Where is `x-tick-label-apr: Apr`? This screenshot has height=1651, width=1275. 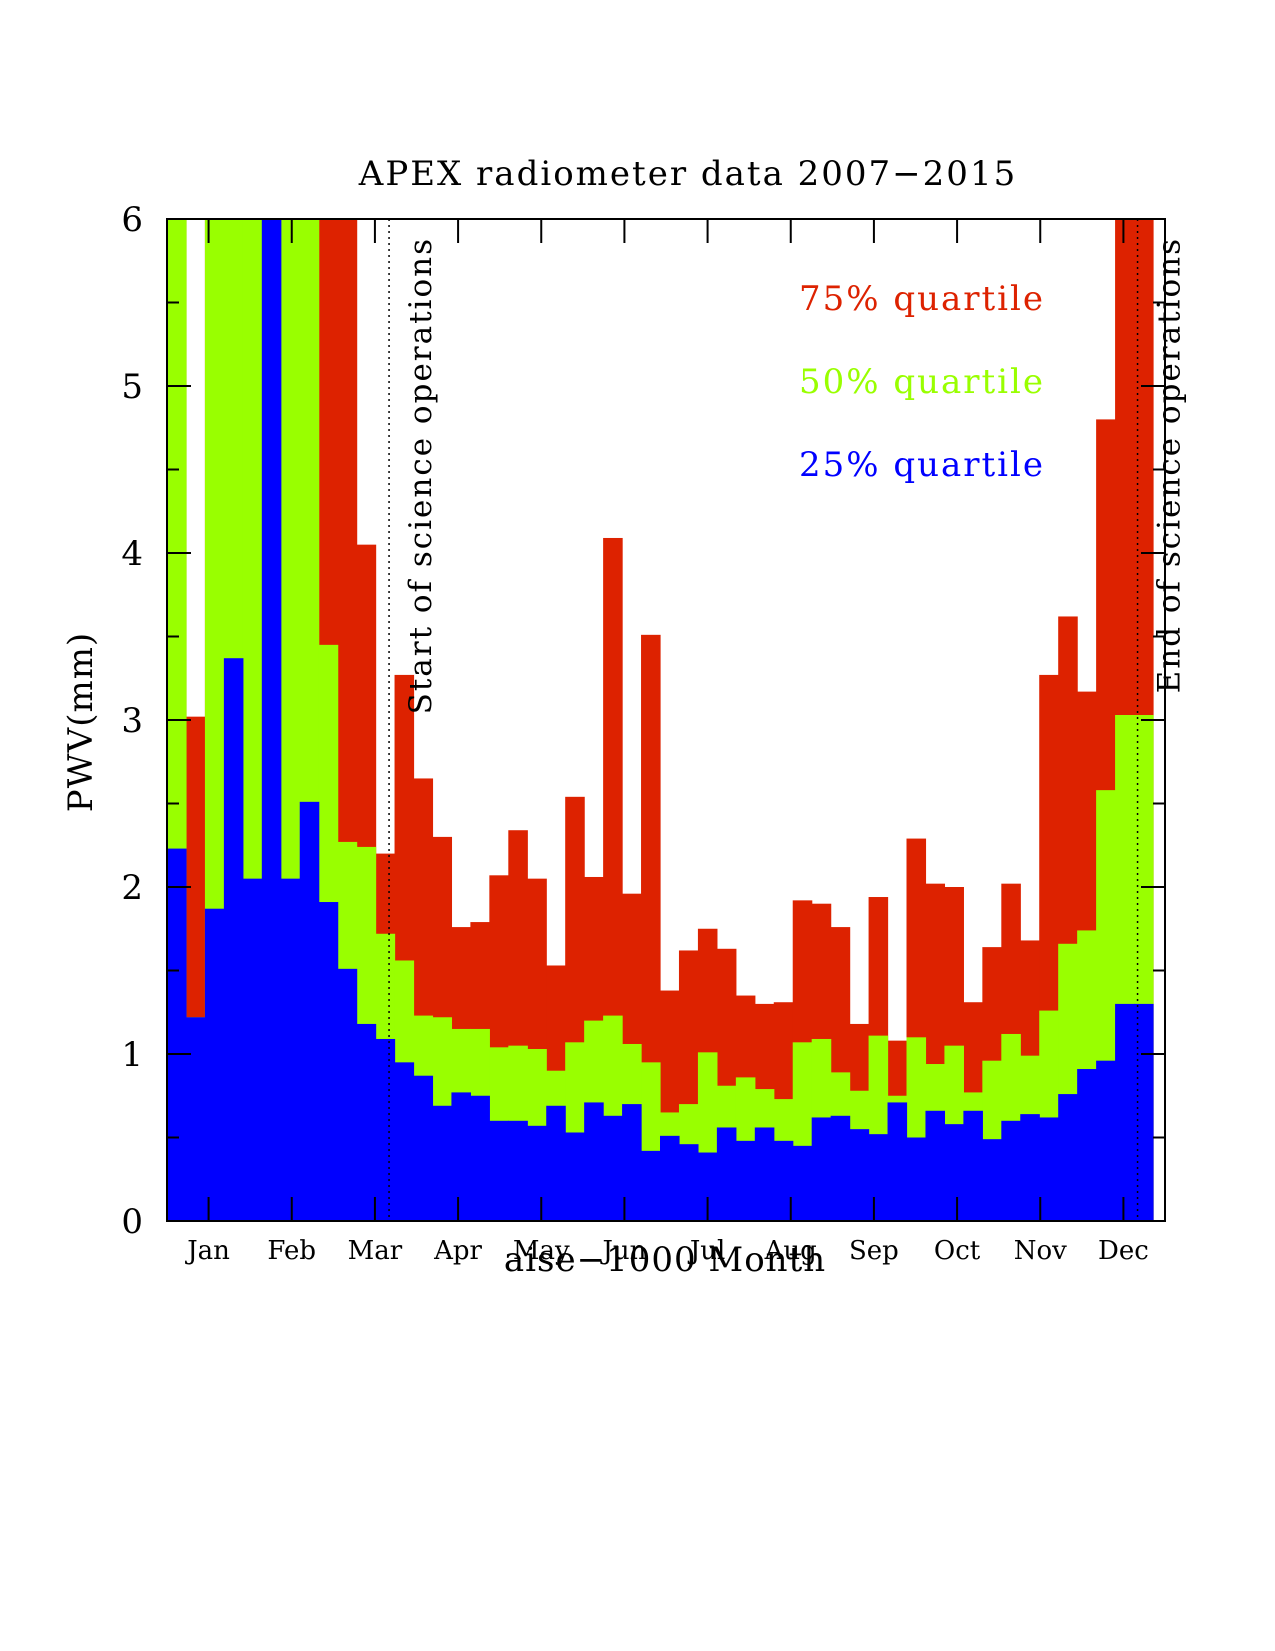
x-tick-label-apr: Apr is located at coordinates (457, 1251).